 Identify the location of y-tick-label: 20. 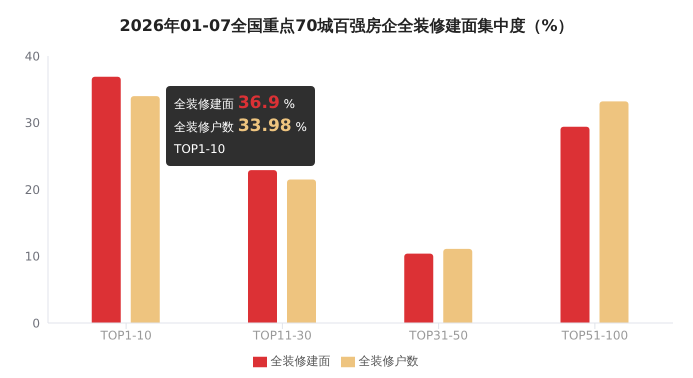
(32, 189).